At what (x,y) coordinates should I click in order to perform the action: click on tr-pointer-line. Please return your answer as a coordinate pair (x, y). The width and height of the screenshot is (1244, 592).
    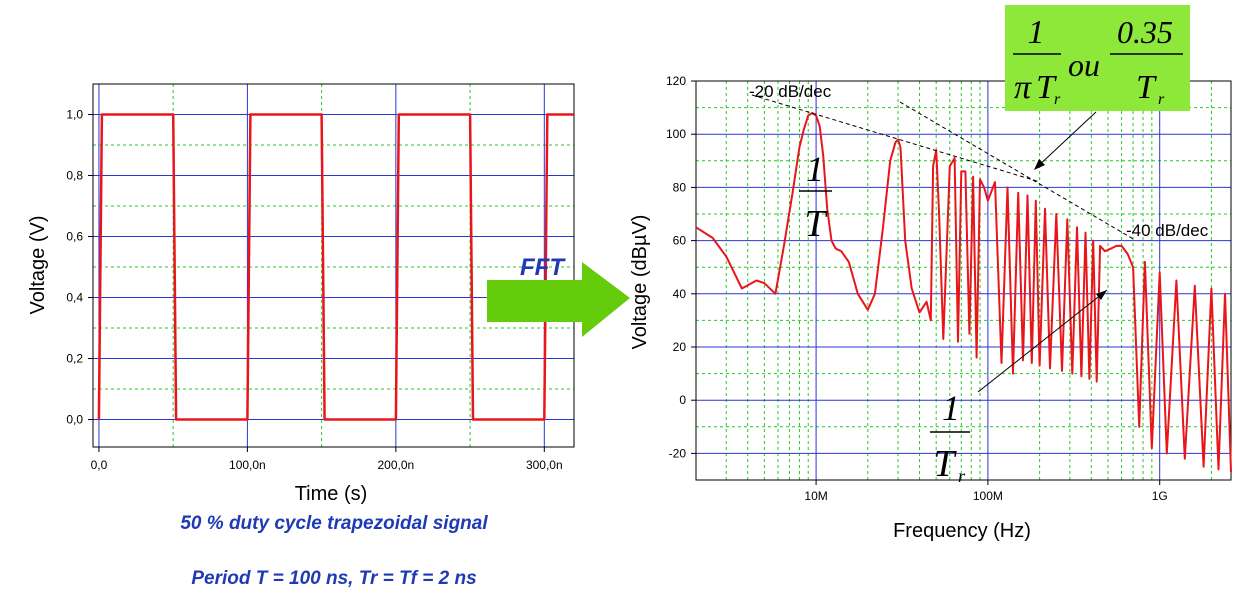
    Looking at the image, I should click on (1042, 341).